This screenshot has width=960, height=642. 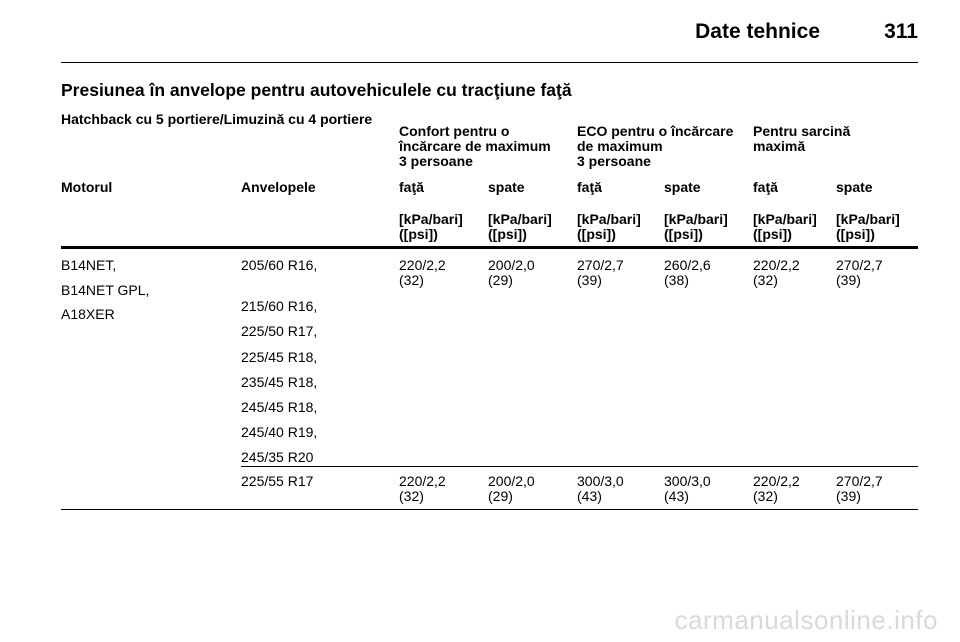 I want to click on load-group-line: încărcare de maximum, so click(x=475, y=146).